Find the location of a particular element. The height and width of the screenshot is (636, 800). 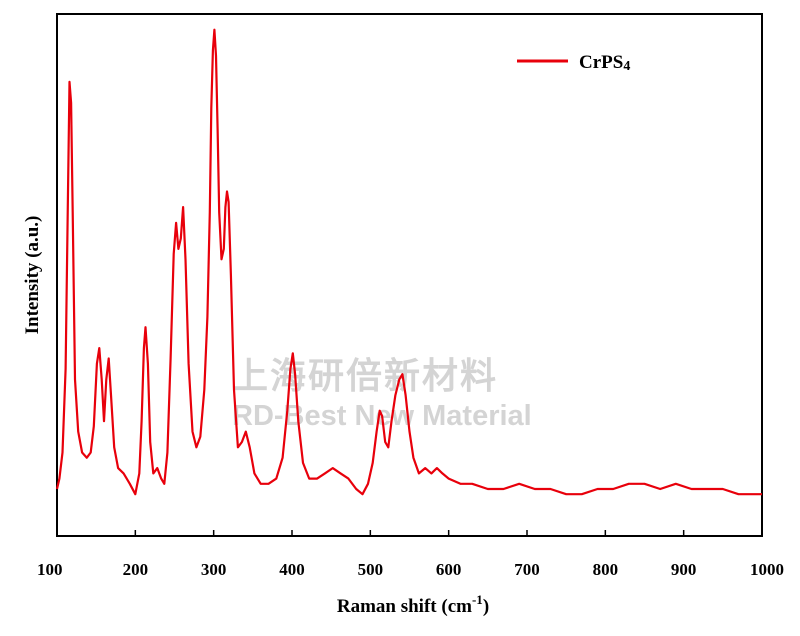

x-tick-label: 100 is located at coordinates (50, 569).